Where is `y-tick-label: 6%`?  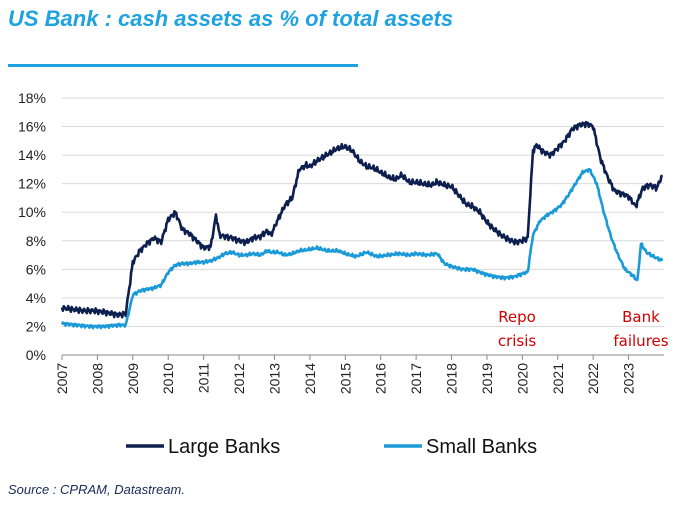
y-tick-label: 6% is located at coordinates (36, 269).